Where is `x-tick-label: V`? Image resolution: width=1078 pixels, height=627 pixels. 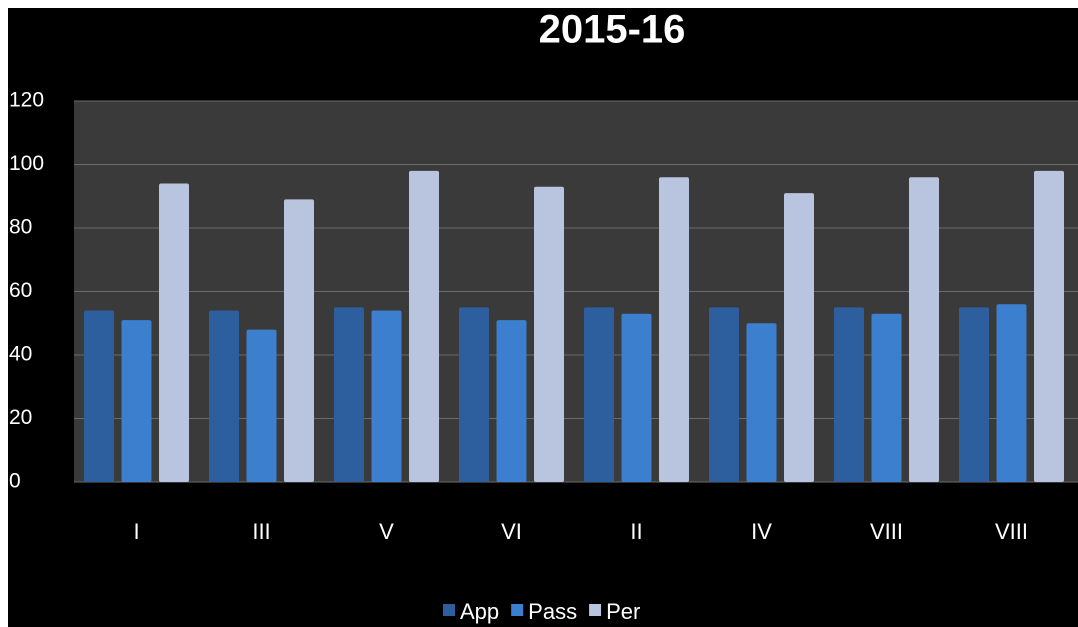
x-tick-label: V is located at coordinates (386, 531).